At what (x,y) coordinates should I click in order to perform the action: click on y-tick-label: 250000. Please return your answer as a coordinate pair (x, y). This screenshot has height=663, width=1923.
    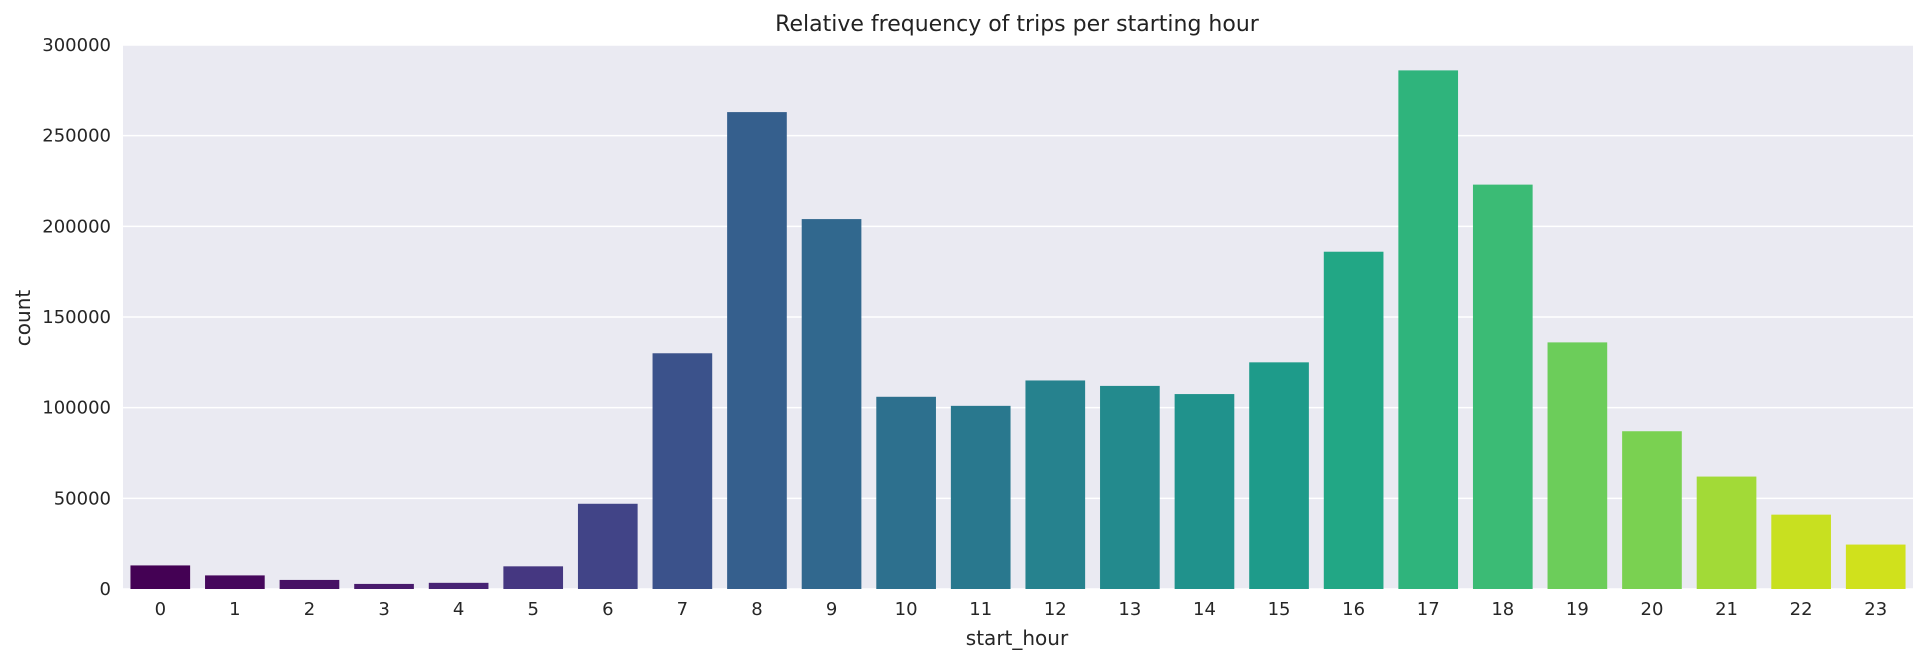
    Looking at the image, I should click on (76, 136).